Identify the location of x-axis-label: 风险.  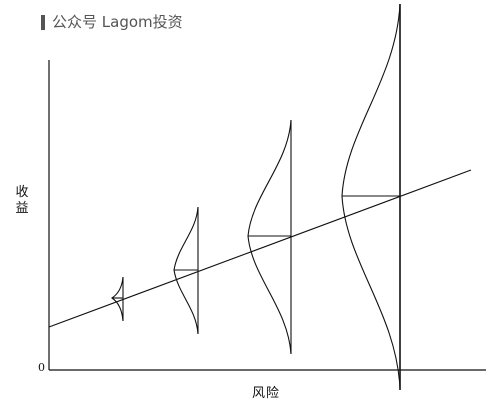
(266, 393).